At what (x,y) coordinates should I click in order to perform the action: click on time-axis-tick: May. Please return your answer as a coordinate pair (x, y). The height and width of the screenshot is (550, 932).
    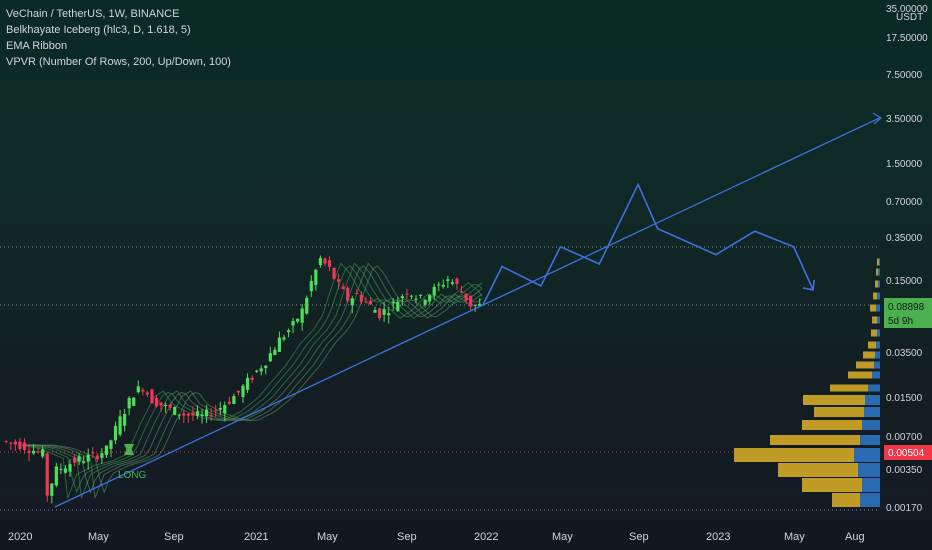
    Looking at the image, I should click on (327, 537).